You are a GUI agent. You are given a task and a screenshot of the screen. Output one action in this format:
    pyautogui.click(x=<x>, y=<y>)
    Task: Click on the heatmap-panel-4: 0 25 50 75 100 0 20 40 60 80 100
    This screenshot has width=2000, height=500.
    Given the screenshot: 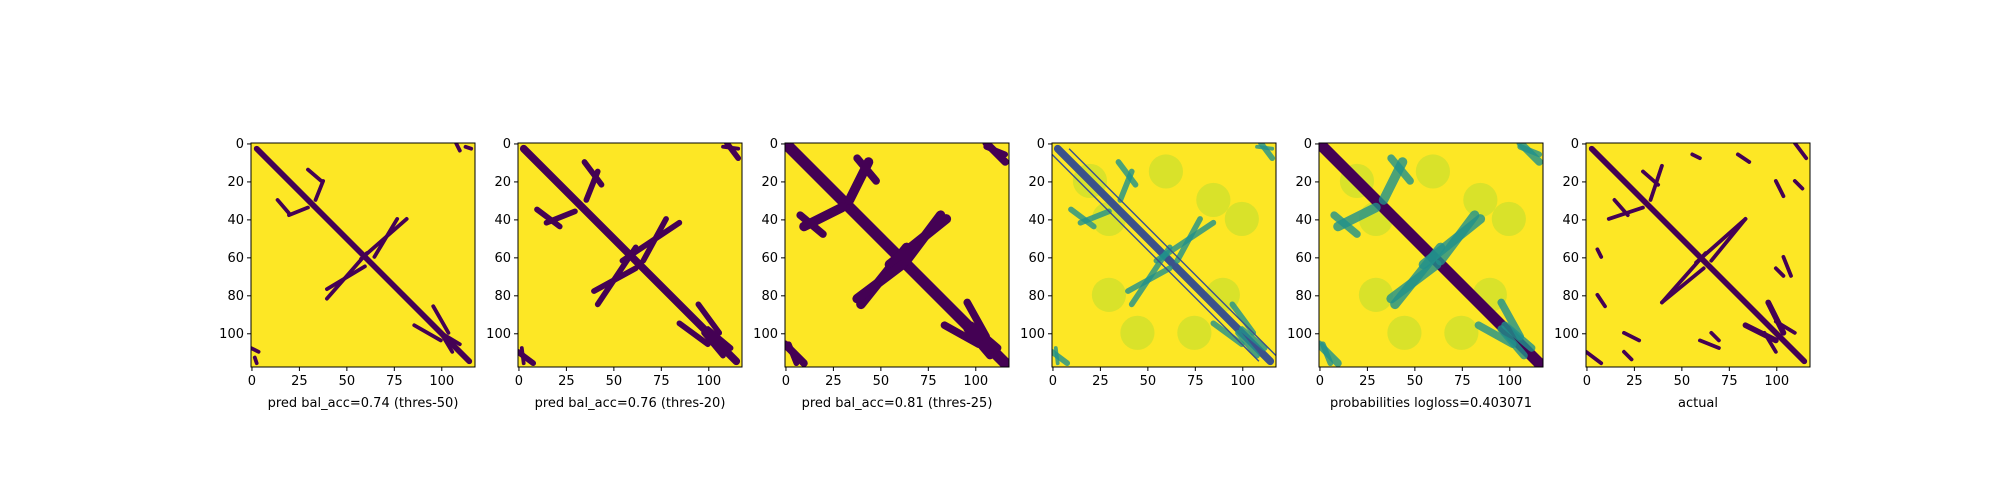 What is the action you would take?
    pyautogui.click(x=1148, y=263)
    